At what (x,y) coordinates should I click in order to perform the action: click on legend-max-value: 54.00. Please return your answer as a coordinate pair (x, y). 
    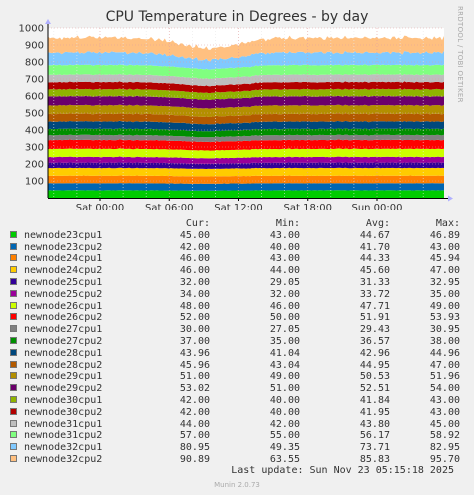
    Looking at the image, I should click on (444, 389).